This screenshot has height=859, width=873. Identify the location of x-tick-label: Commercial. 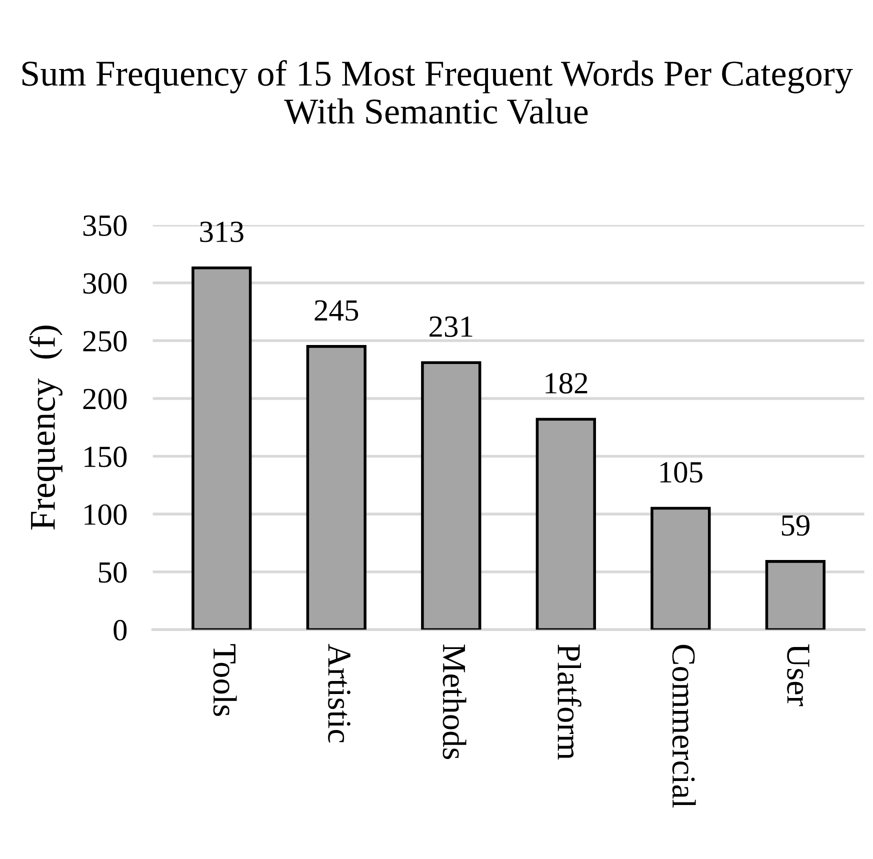
(684, 726).